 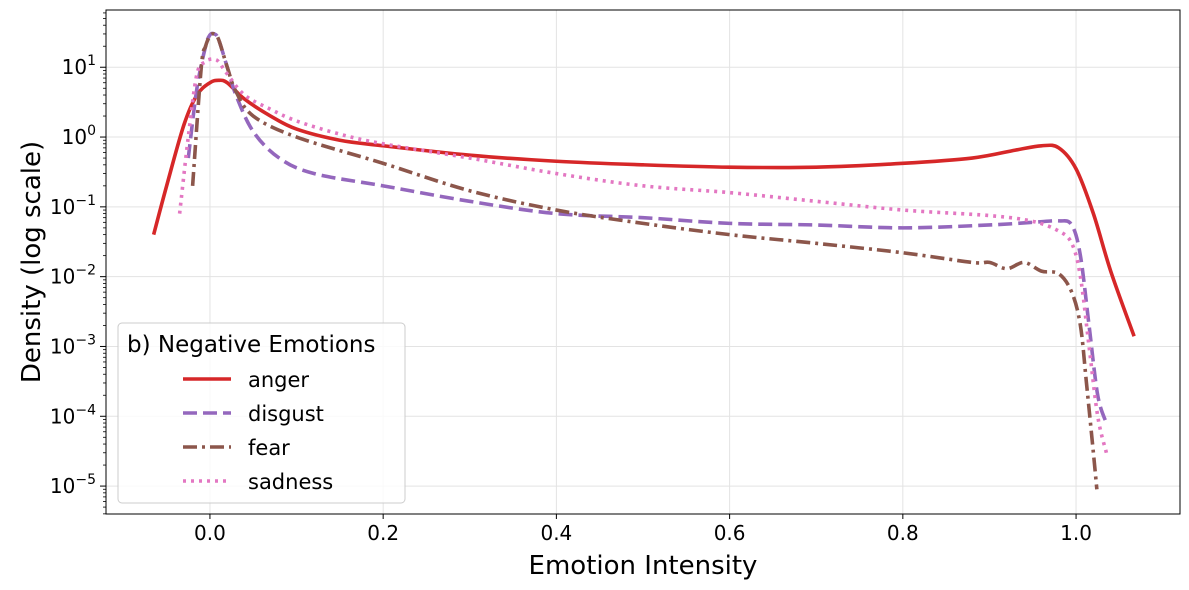 I want to click on y-tick-label: 10⁻⁵, so click(x=73, y=485).